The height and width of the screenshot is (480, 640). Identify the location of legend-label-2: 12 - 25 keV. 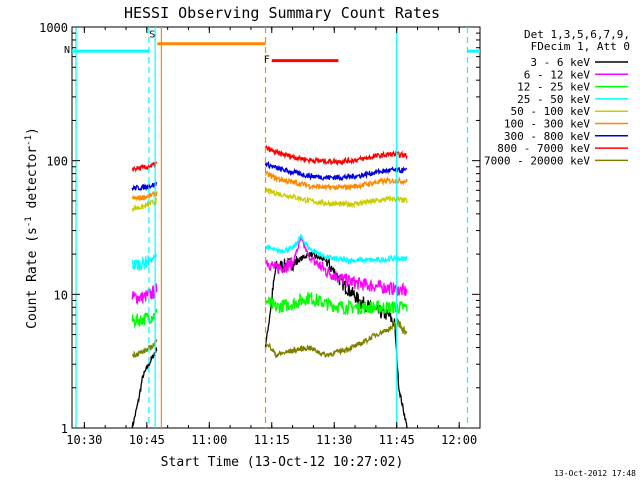
(553, 87).